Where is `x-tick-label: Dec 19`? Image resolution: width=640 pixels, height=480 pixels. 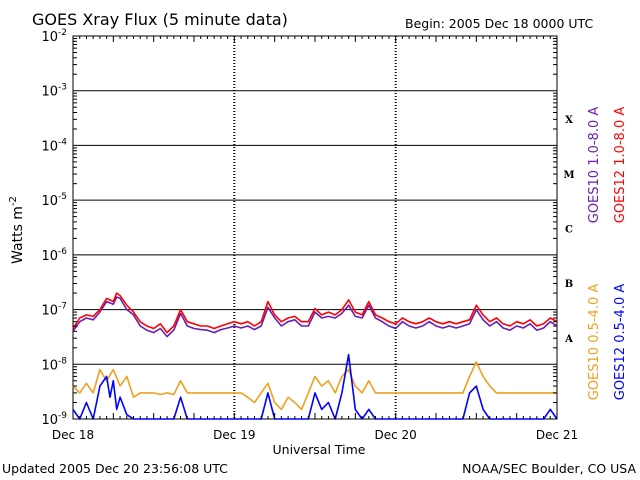
x-tick-label: Dec 19 is located at coordinates (234, 435).